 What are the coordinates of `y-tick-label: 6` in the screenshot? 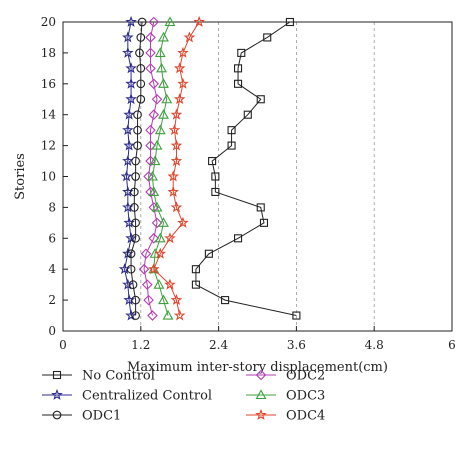 It's located at (52, 238).